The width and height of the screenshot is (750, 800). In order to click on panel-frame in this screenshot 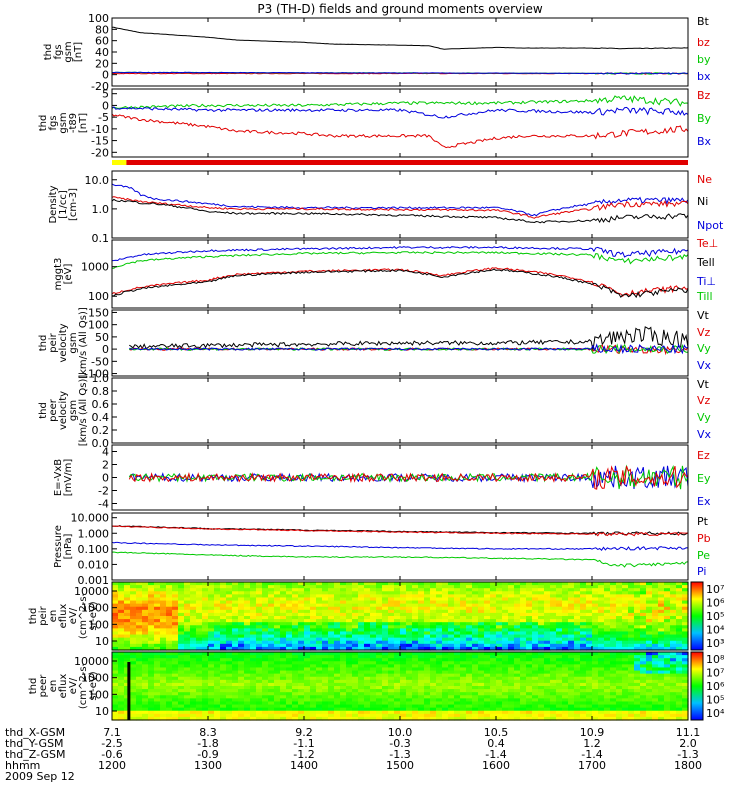, I will do `click(400, 546)`.